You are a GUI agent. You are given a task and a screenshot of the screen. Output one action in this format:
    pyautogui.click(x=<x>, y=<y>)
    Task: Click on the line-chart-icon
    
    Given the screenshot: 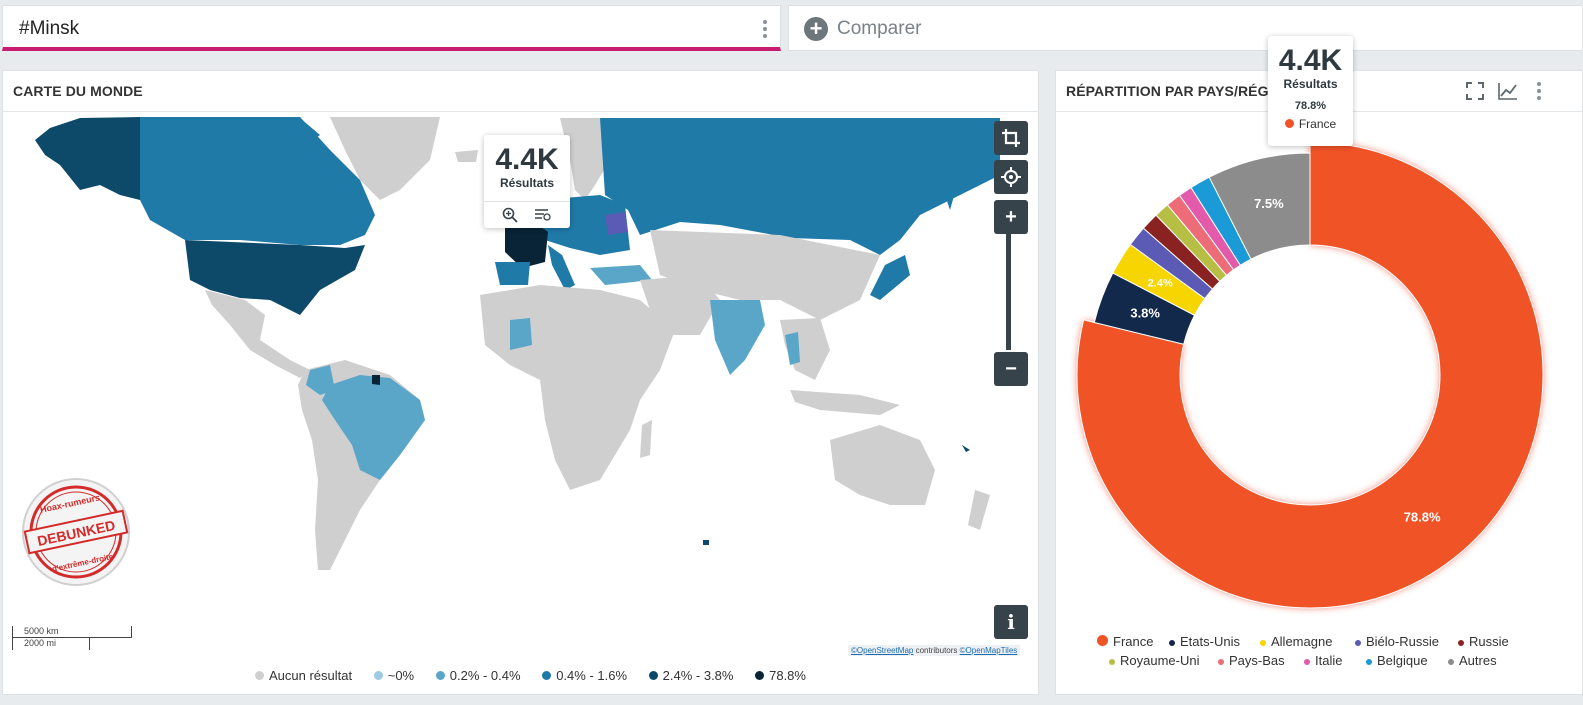 What is the action you would take?
    pyautogui.click(x=1508, y=91)
    